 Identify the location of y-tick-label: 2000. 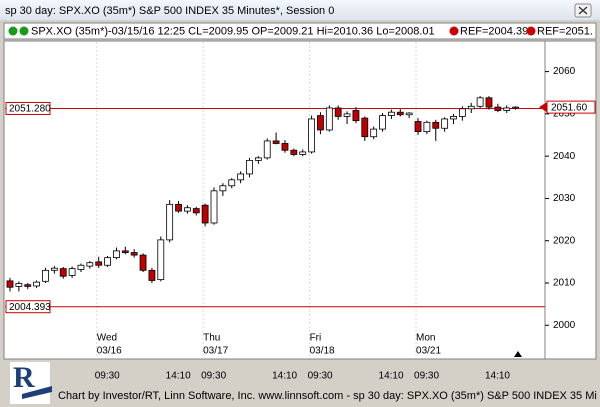
(564, 325).